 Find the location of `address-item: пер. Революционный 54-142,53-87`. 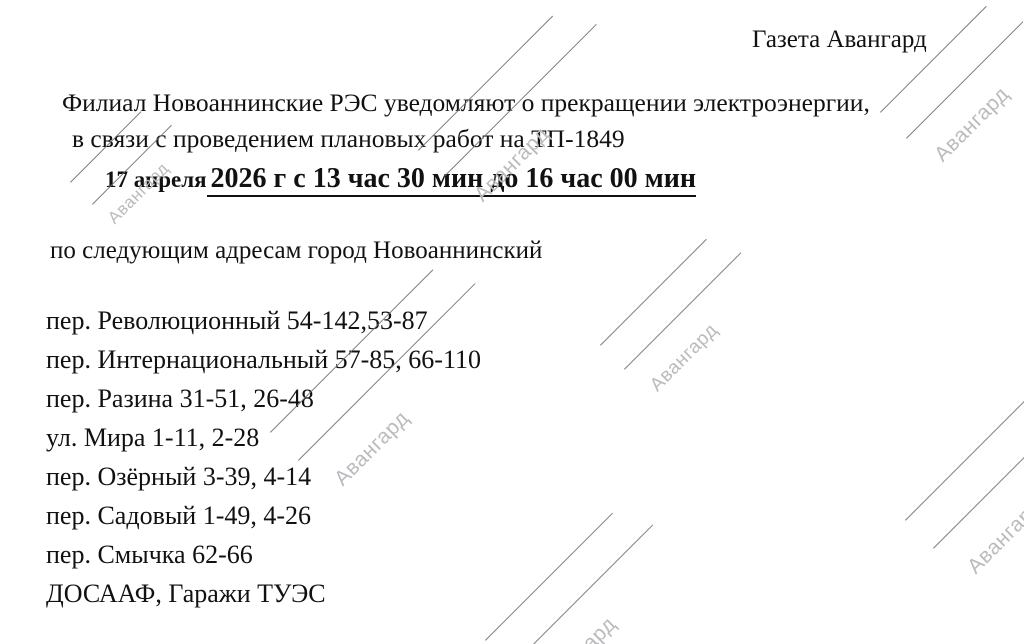

address-item: пер. Революционный 54-142,53-87 is located at coordinates (237, 320).